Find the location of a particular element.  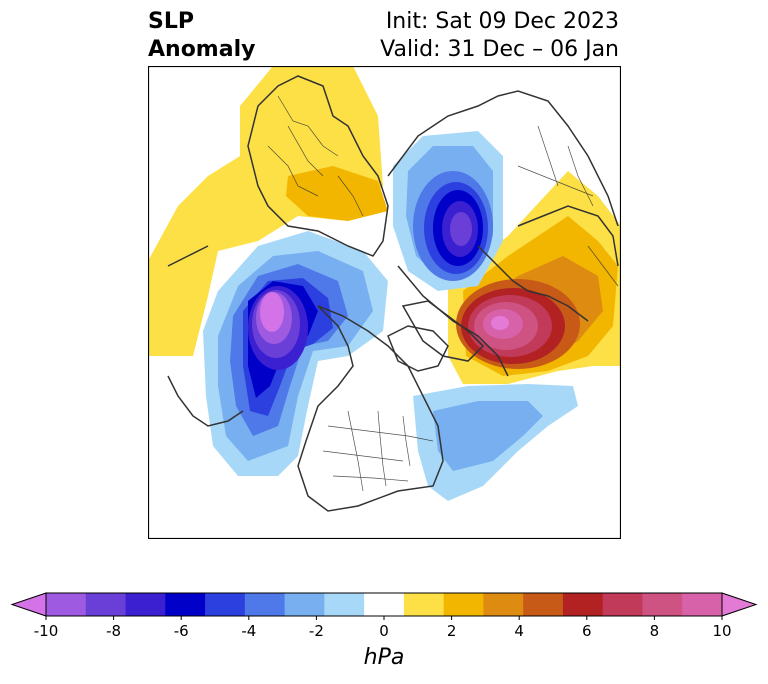

colorbar-tick-label: -10 is located at coordinates (46, 631).